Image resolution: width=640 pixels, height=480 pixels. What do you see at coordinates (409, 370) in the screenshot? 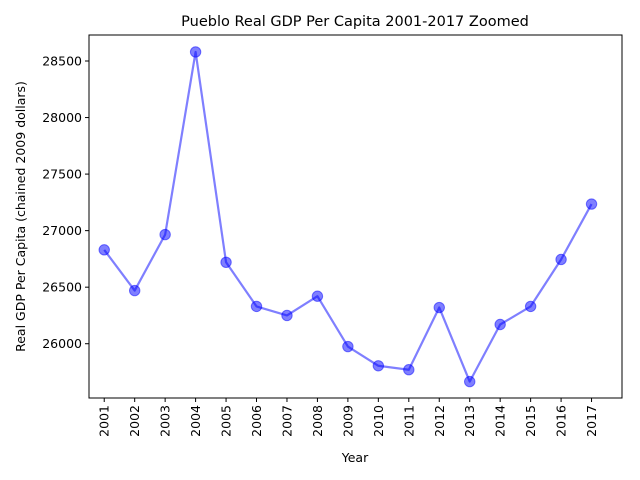
I see `data-point-2011` at bounding box center [409, 370].